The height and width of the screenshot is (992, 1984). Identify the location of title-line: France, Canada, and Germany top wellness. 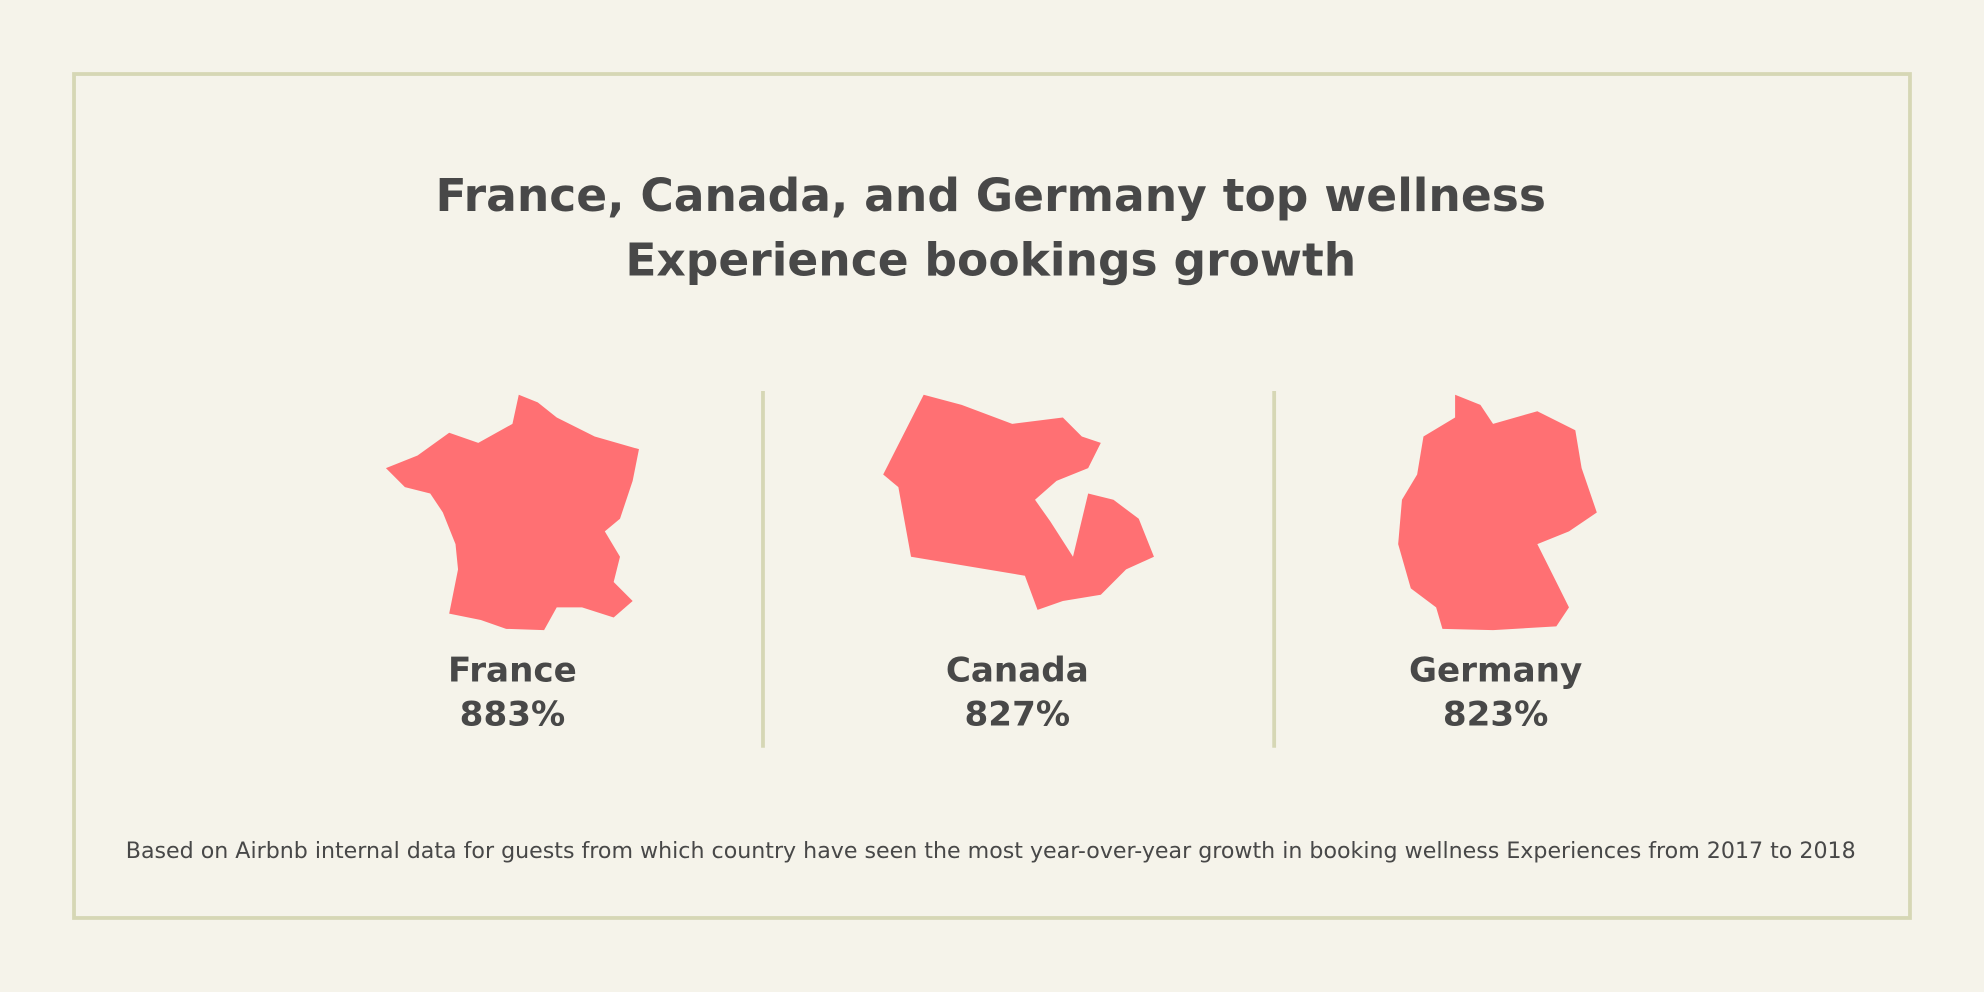
(990, 195).